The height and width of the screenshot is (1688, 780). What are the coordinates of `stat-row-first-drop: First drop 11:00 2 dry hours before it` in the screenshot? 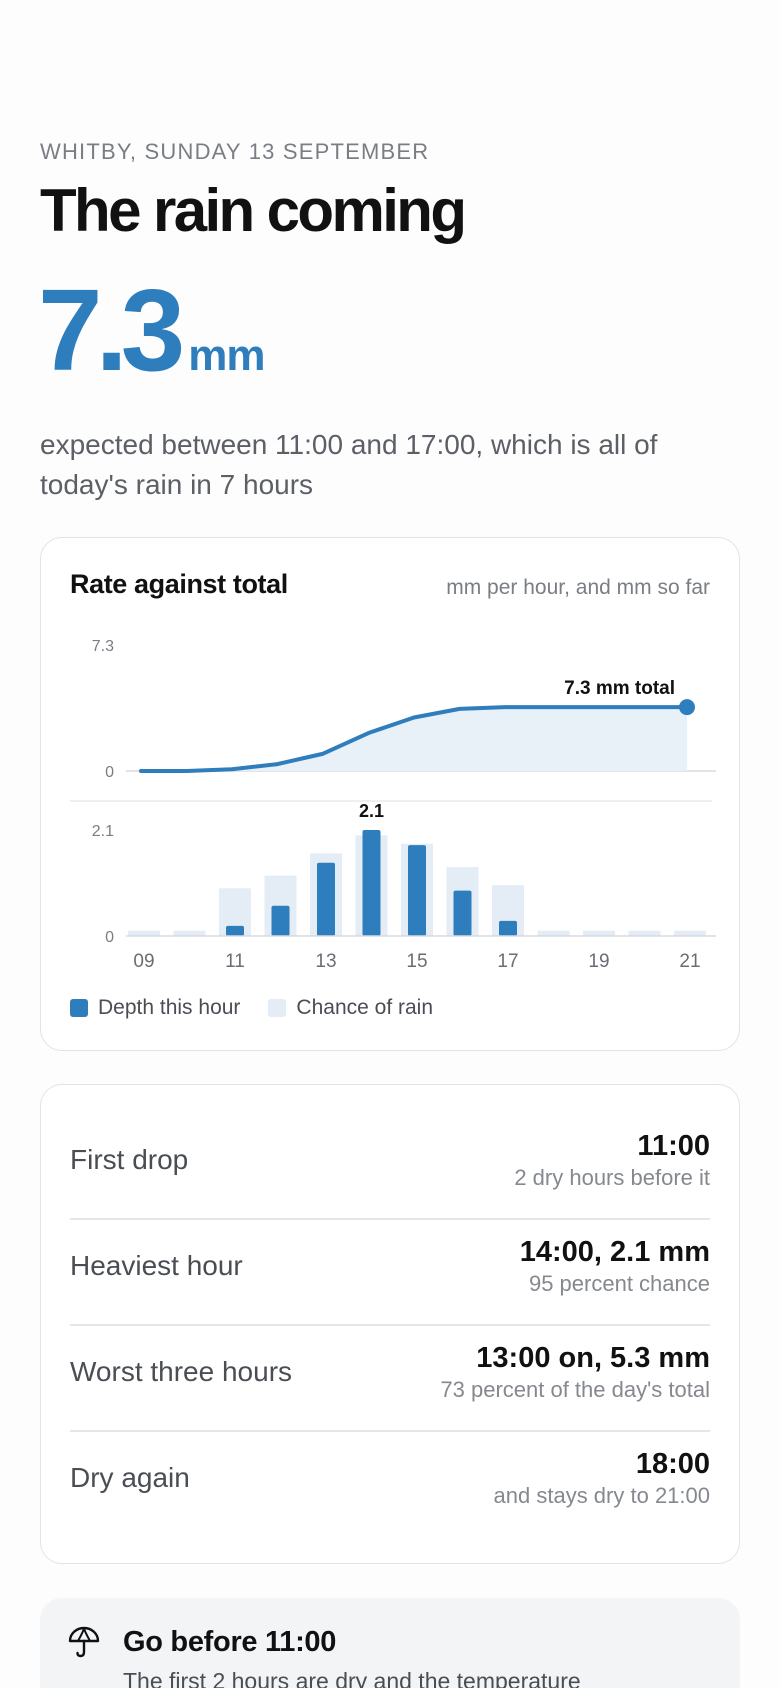 It's located at (390, 1160).